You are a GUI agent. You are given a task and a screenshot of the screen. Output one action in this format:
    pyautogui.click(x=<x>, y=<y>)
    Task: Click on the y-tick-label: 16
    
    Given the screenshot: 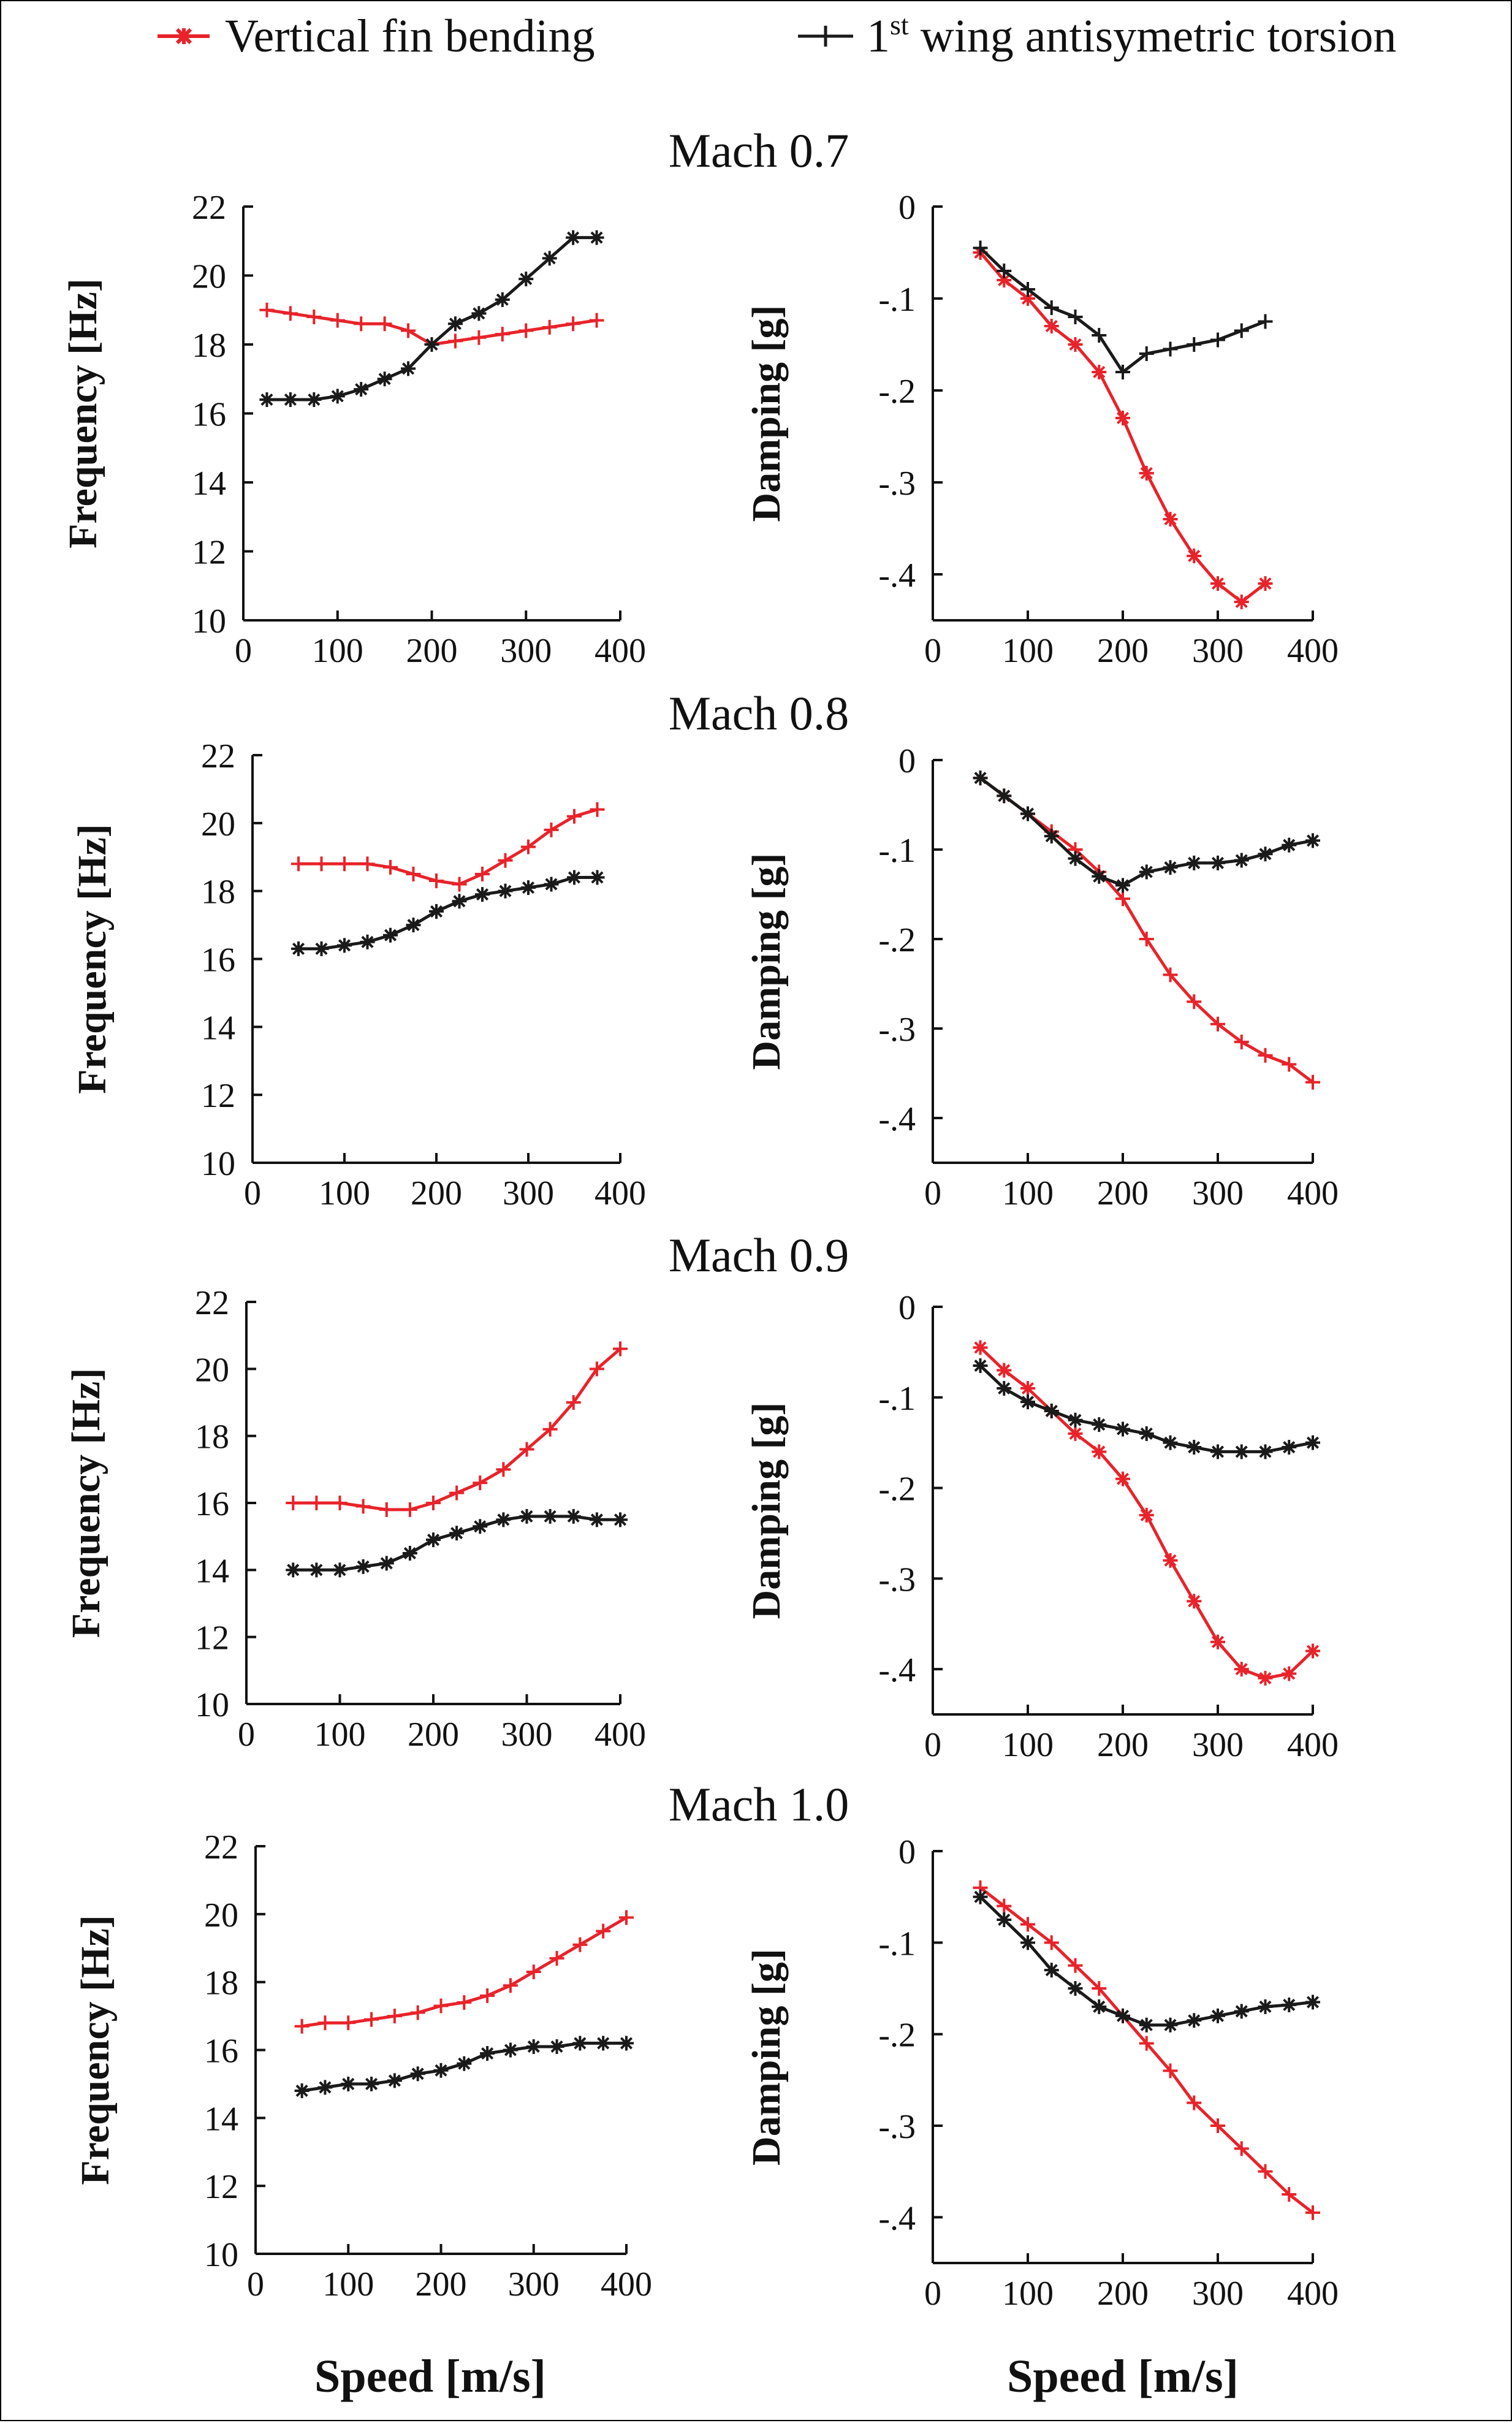 What is the action you would take?
    pyautogui.click(x=221, y=2052)
    